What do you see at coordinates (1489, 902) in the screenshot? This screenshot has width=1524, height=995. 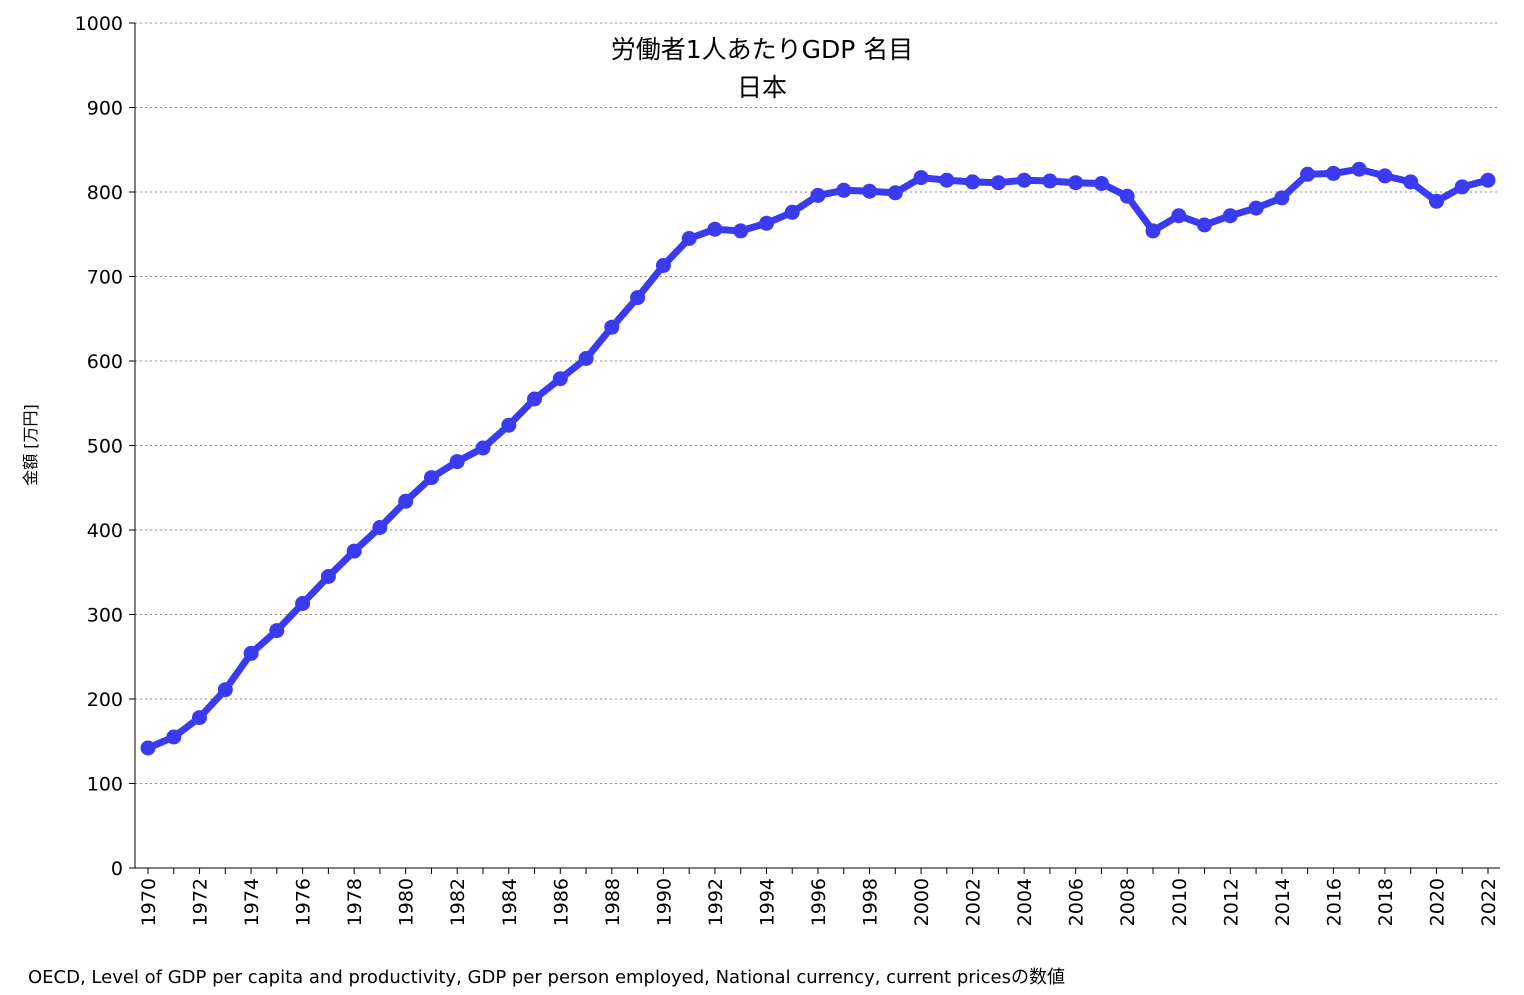 I see `x-tick-label: 2022` at bounding box center [1489, 902].